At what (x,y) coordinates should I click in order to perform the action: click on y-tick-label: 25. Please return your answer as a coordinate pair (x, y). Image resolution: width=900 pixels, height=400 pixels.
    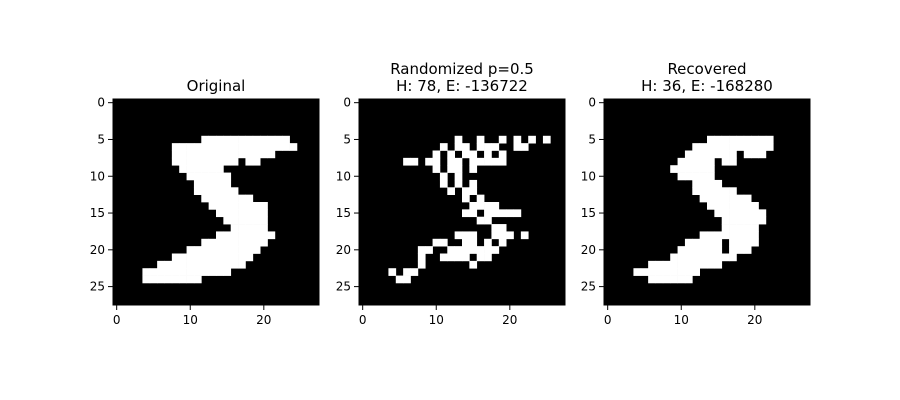
    Looking at the image, I should click on (588, 287).